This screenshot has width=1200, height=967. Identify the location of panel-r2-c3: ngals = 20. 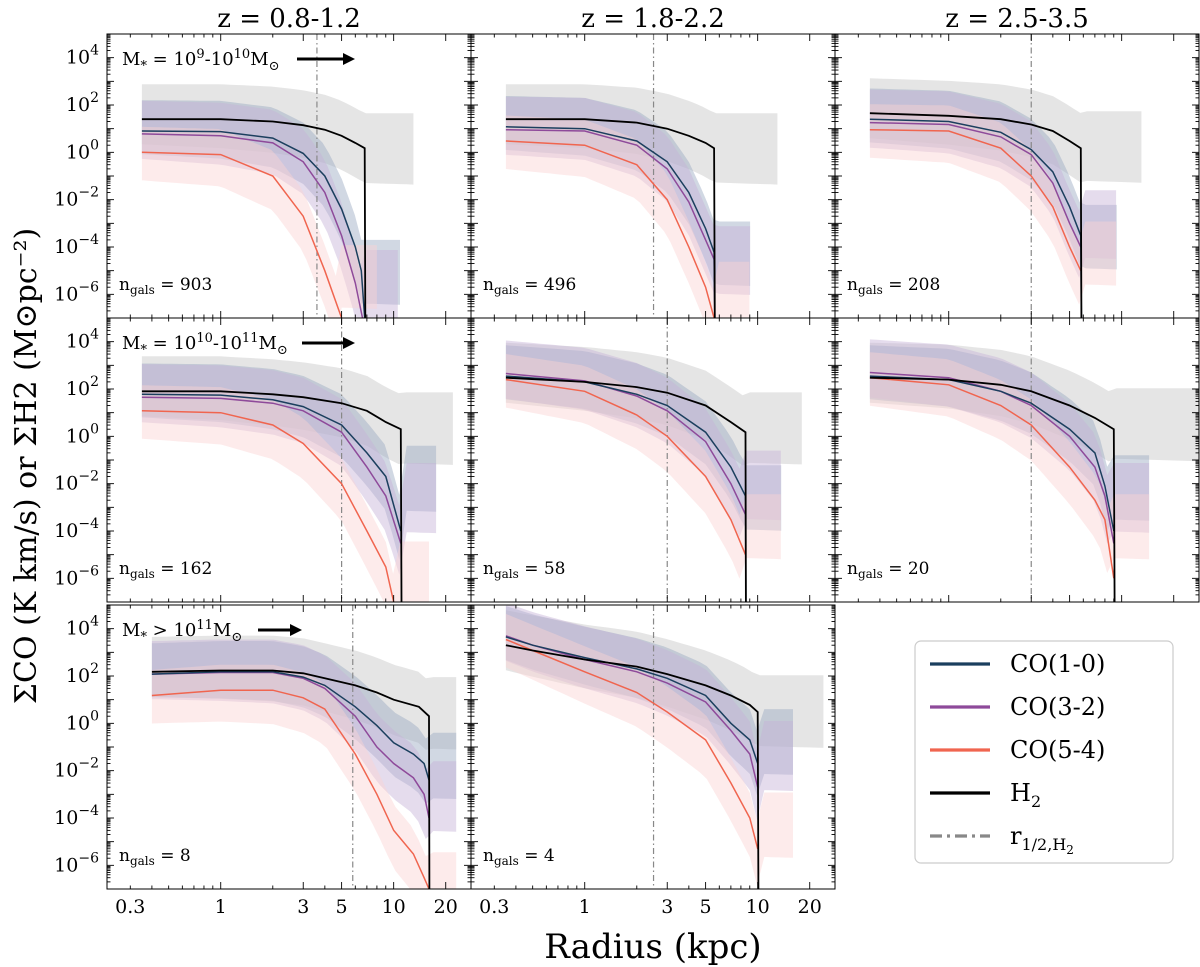
(1017, 460).